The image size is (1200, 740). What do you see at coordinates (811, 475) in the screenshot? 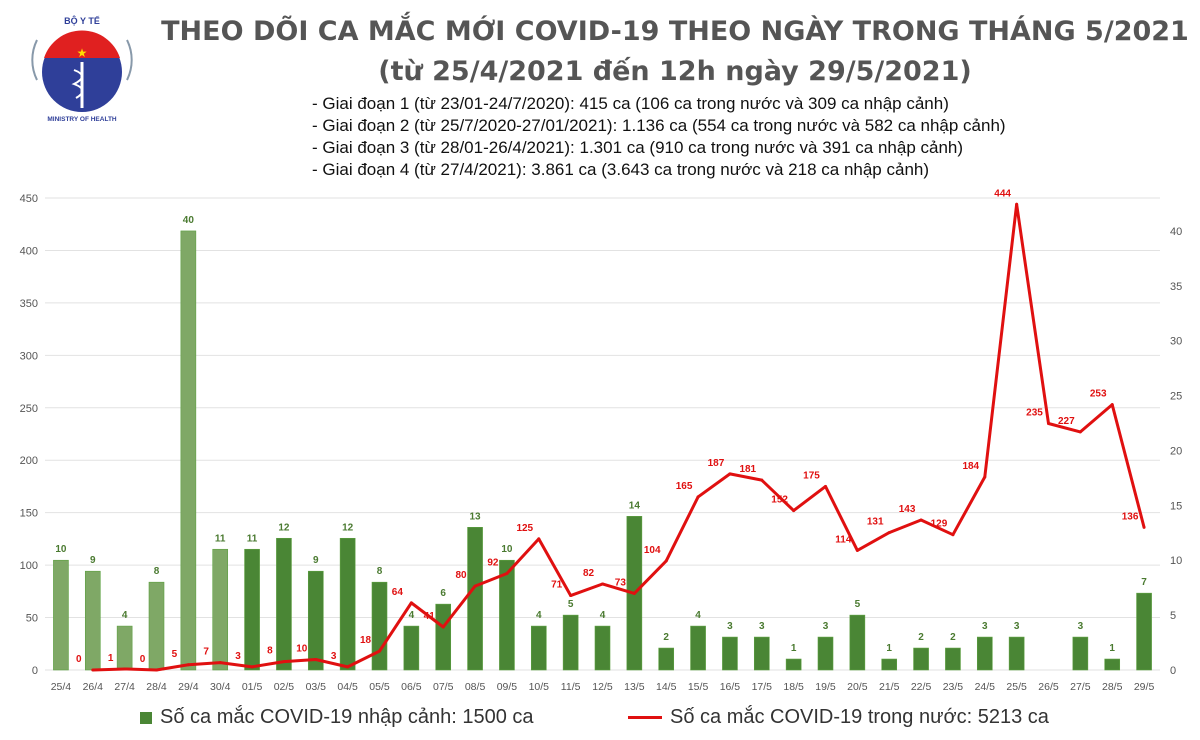
I see `domestic-point-label: 175` at bounding box center [811, 475].